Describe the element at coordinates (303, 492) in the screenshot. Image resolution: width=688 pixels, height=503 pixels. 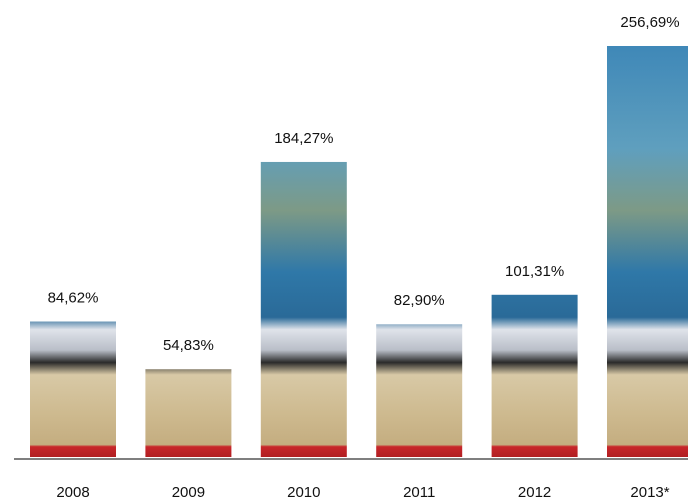
I see `x-tick-label: 2010` at that location.